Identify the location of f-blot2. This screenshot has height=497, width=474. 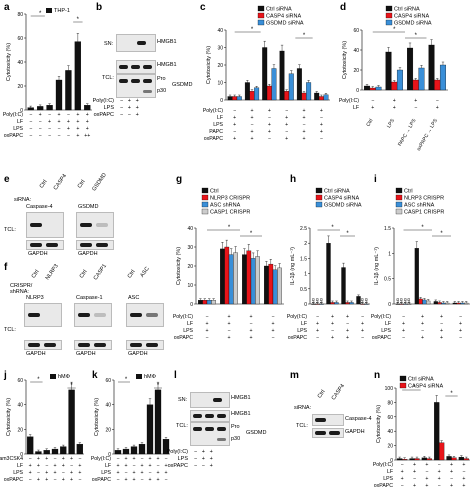
(93, 315).